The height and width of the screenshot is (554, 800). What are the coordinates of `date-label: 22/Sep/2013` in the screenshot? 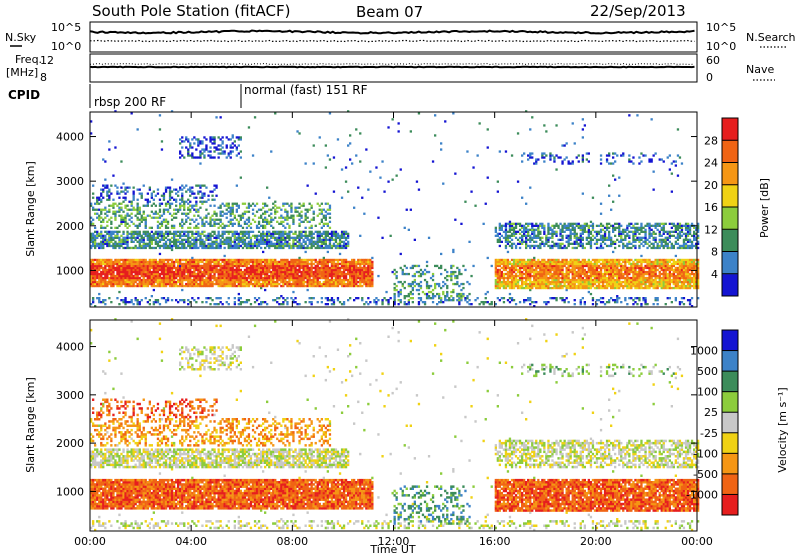 It's located at (638, 11).